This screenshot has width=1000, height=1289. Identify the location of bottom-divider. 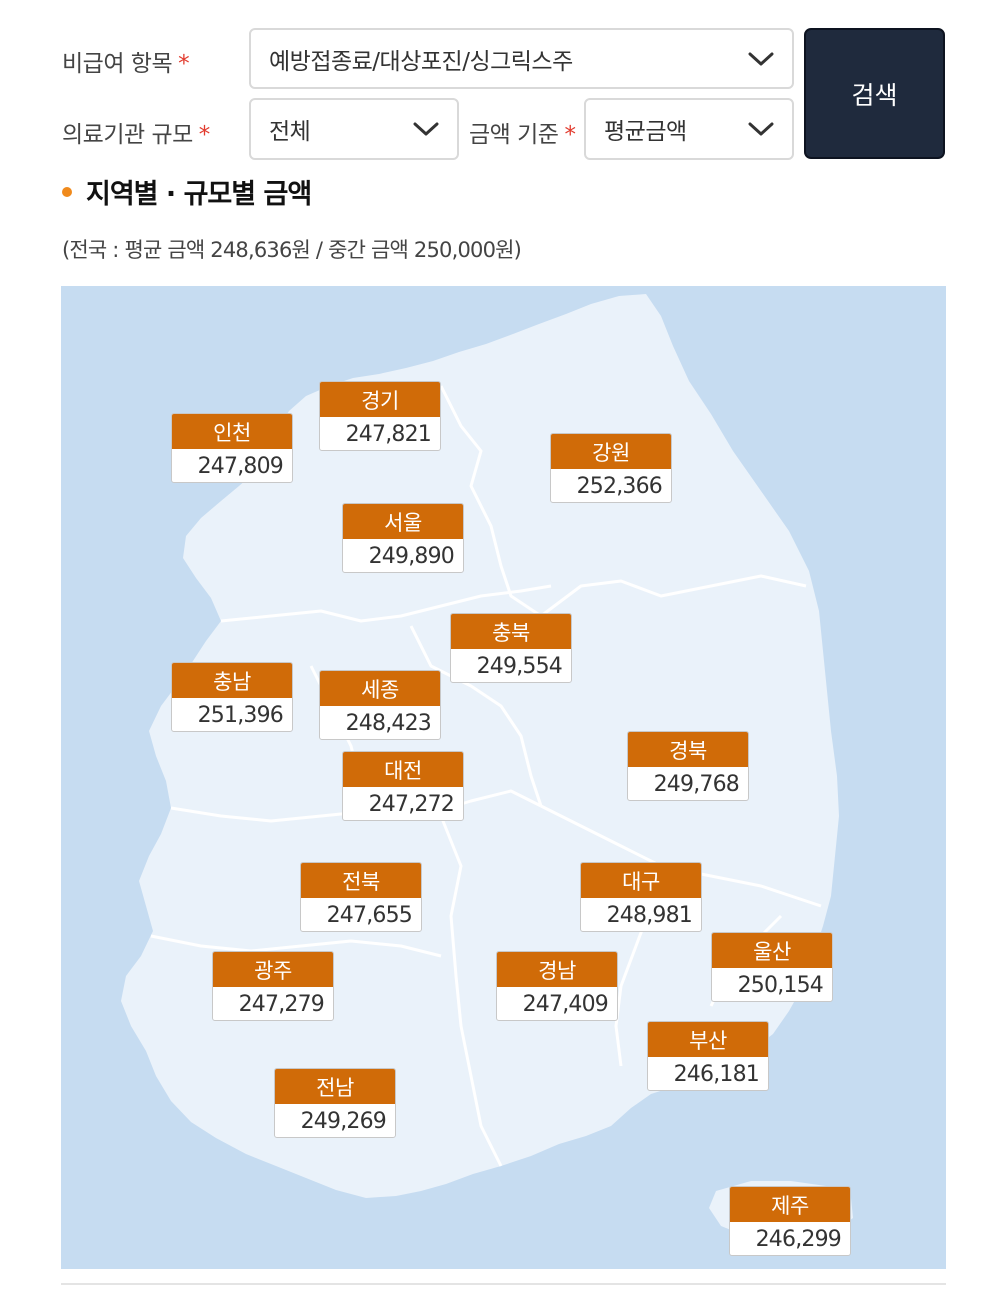
(503, 1284).